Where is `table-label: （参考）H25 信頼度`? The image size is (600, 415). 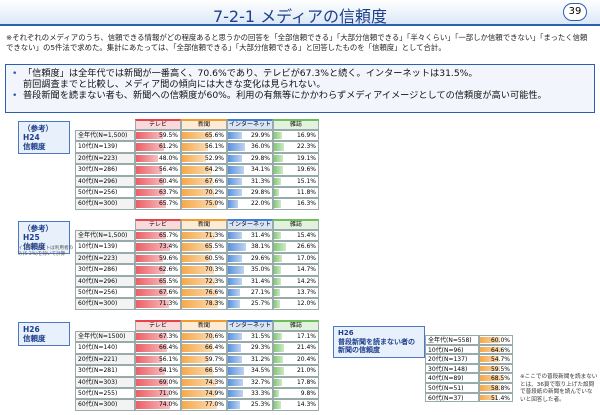 table-label: （参考）H25 信頼度 is located at coordinates (44, 237).